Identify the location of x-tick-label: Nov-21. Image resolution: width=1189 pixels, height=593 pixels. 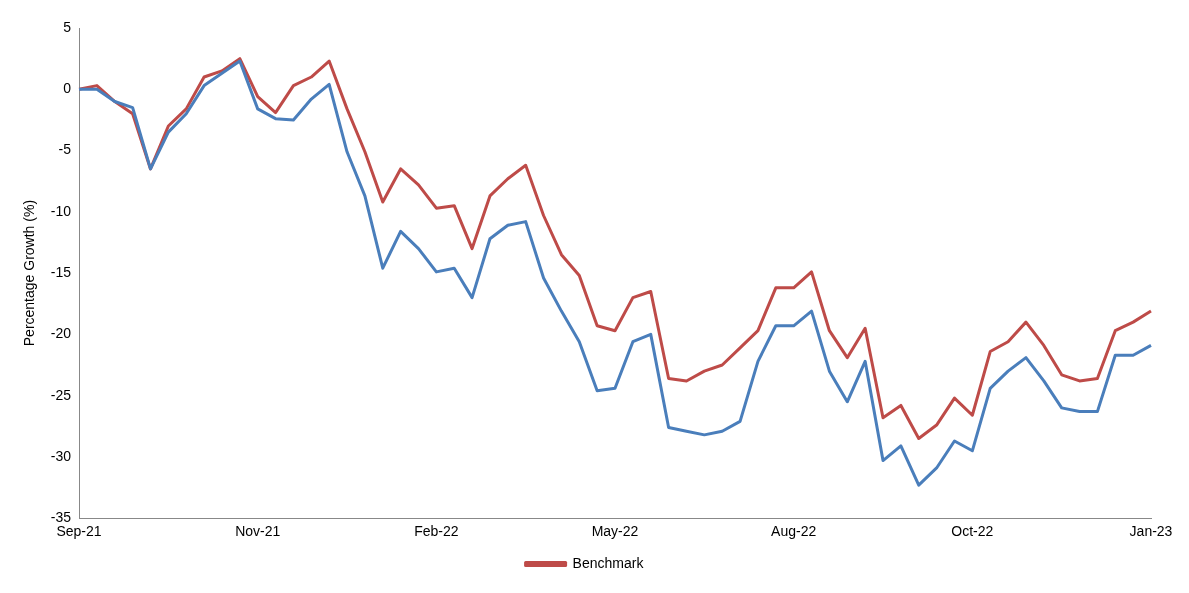
(258, 531).